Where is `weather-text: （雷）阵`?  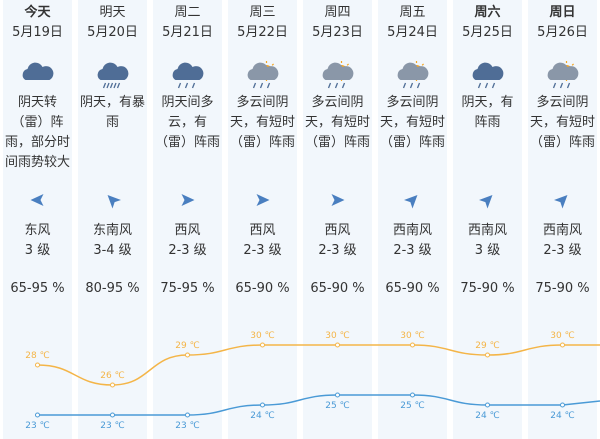
weather-text: （雷）阵 is located at coordinates (37, 122).